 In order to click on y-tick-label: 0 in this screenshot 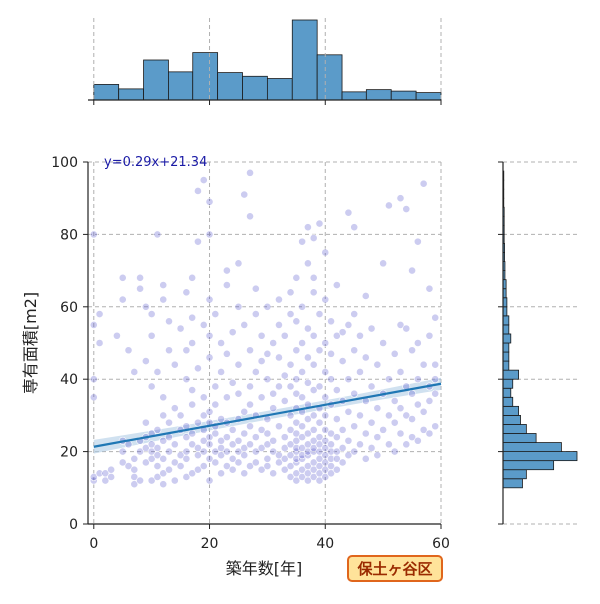, I will do `click(73, 525)`.